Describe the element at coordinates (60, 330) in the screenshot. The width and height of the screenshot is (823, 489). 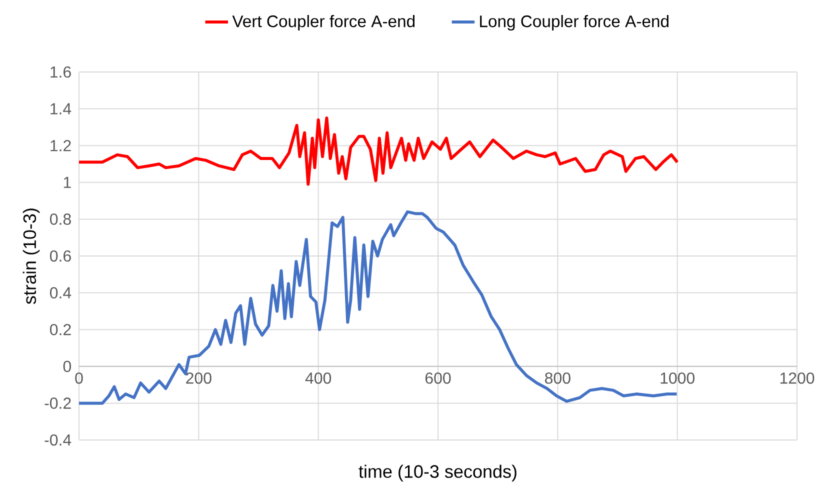
I see `y-tick-label: 0.2` at that location.